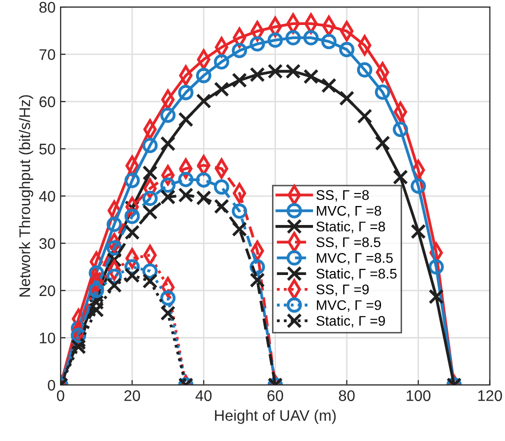 This screenshot has width=505, height=441. Describe the element at coordinates (346, 396) in the screenshot. I see `x-tick-label: 80` at that location.